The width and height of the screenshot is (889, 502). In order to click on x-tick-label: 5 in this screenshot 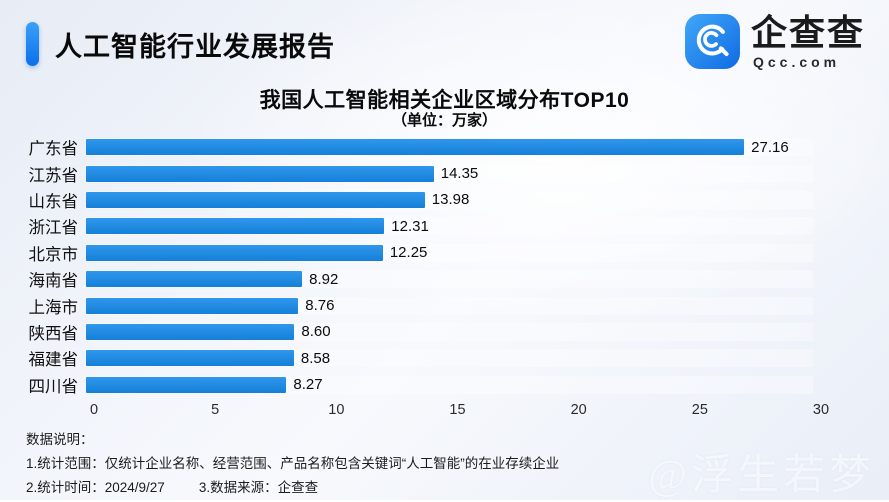, I will do `click(215, 410)`.